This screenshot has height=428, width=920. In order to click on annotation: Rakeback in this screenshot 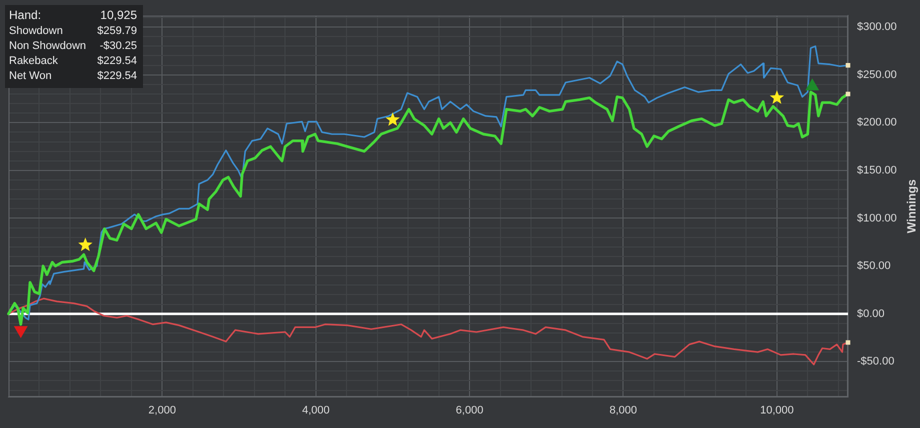, I will do `click(33, 61)`.